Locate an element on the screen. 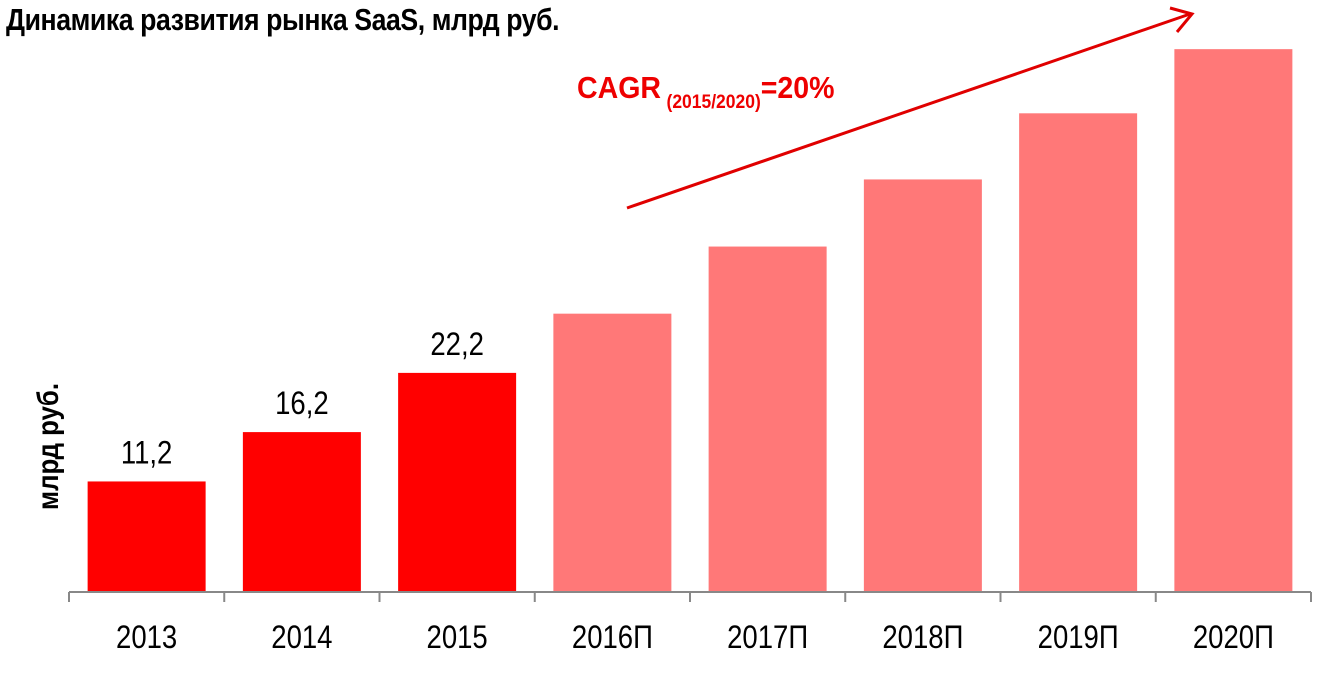 The height and width of the screenshot is (673, 1324). cagr-period: (2015/2020) is located at coordinates (713, 102).